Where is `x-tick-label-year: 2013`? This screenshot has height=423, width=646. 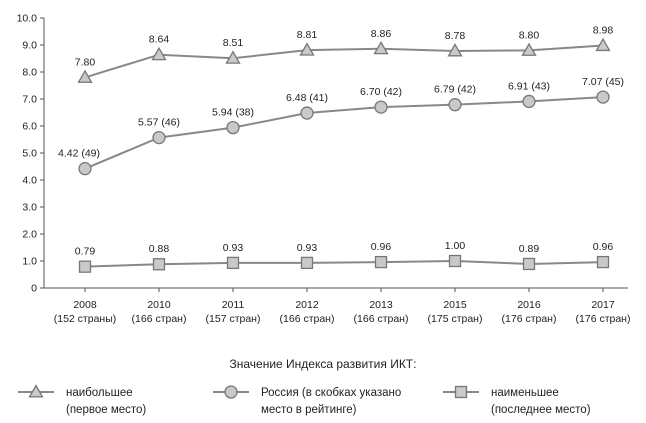
x-tick-label-year: 2013 is located at coordinates (381, 305).